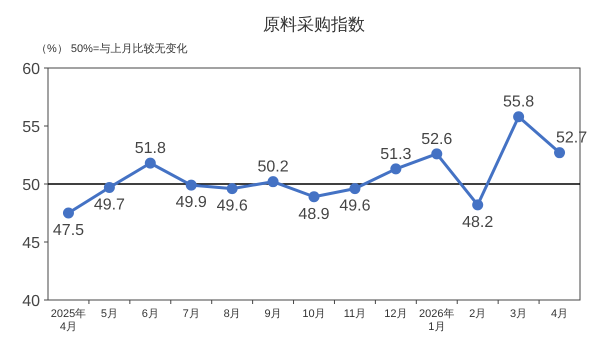  I want to click on x-tick-label: 2月, so click(477, 314).